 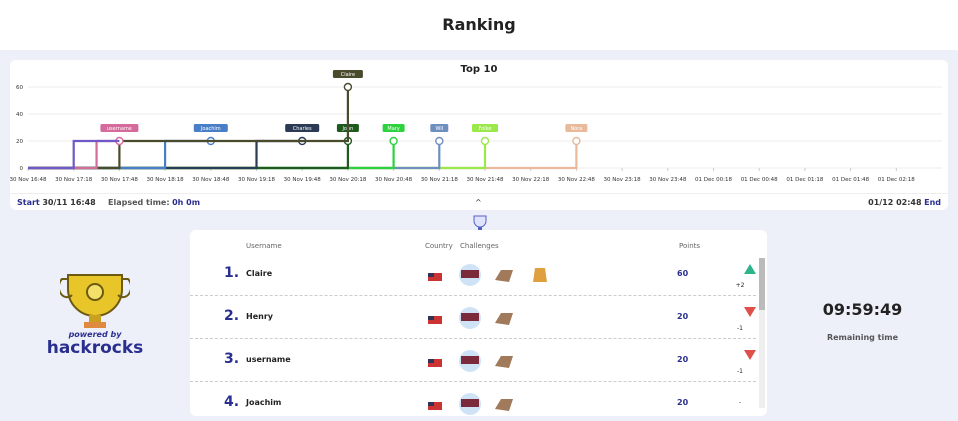 What do you see at coordinates (259, 316) in the screenshot?
I see `username: Henry` at bounding box center [259, 316].